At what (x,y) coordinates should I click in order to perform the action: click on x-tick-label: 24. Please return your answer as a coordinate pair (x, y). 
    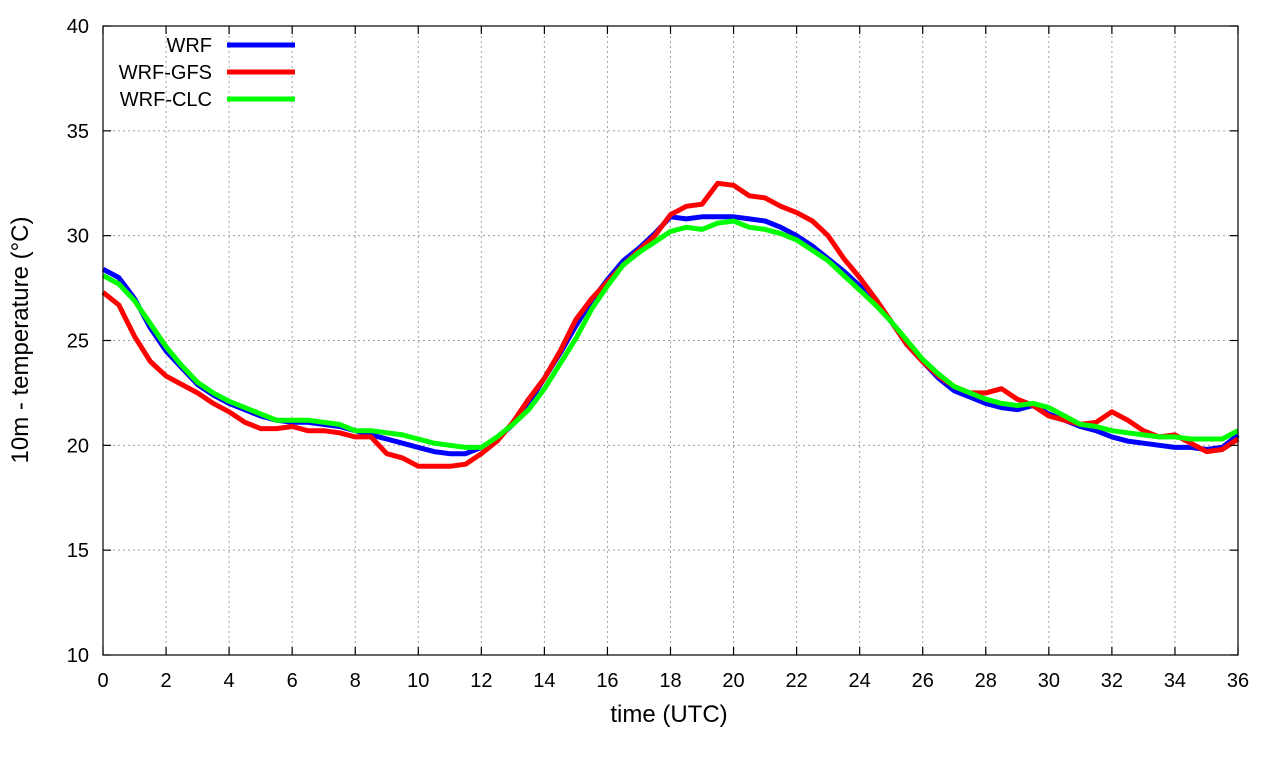
    Looking at the image, I should click on (860, 681).